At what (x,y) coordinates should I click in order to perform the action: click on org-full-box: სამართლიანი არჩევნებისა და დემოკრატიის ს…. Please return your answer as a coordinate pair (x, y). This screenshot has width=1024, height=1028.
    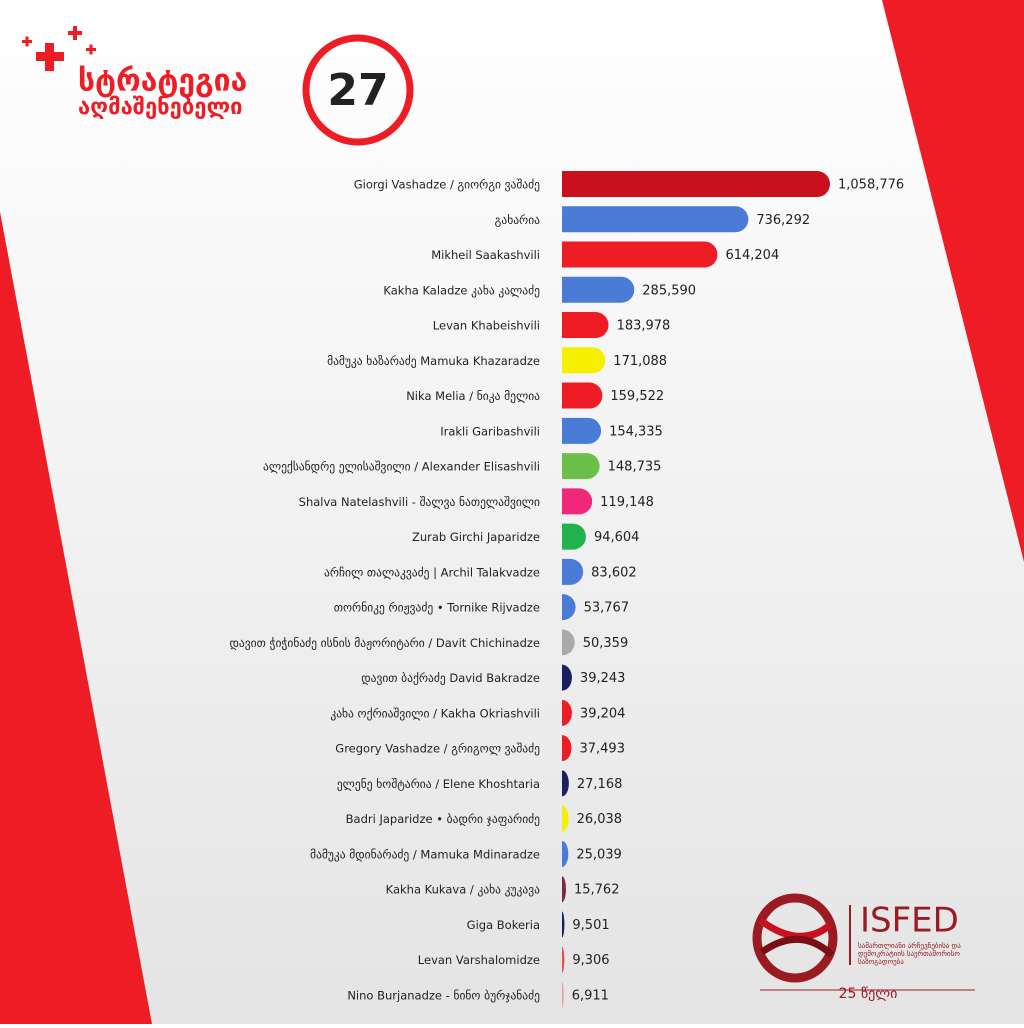
    Looking at the image, I should click on (909, 954).